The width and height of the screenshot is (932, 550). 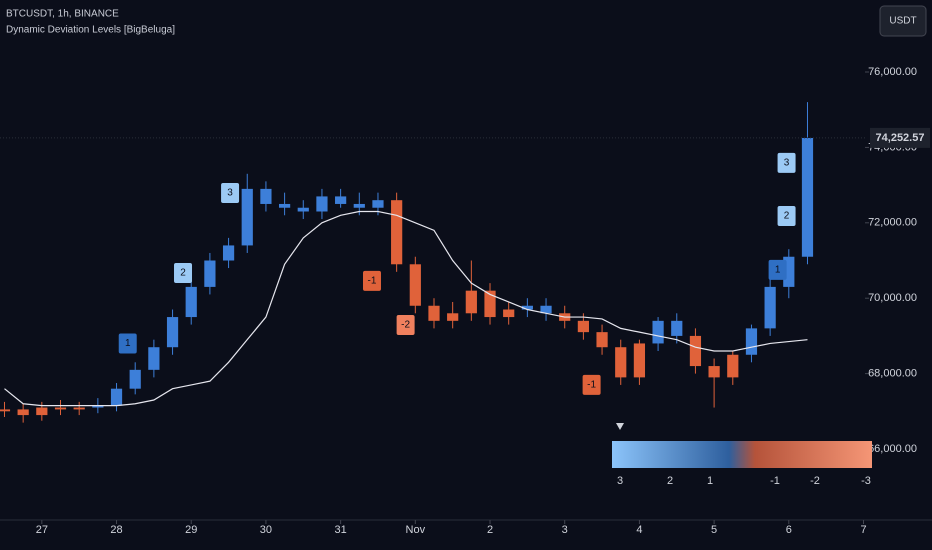 I want to click on x-tick-label: 5, so click(x=714, y=530).